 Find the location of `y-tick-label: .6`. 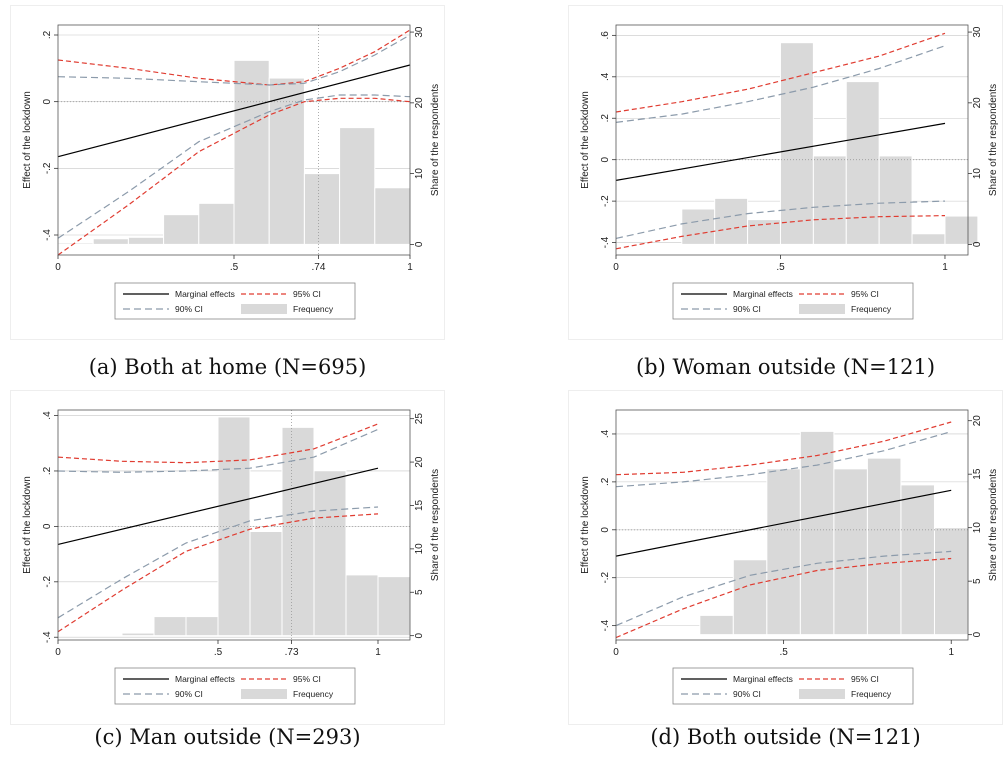

y-tick-label: .6 is located at coordinates (605, 35).